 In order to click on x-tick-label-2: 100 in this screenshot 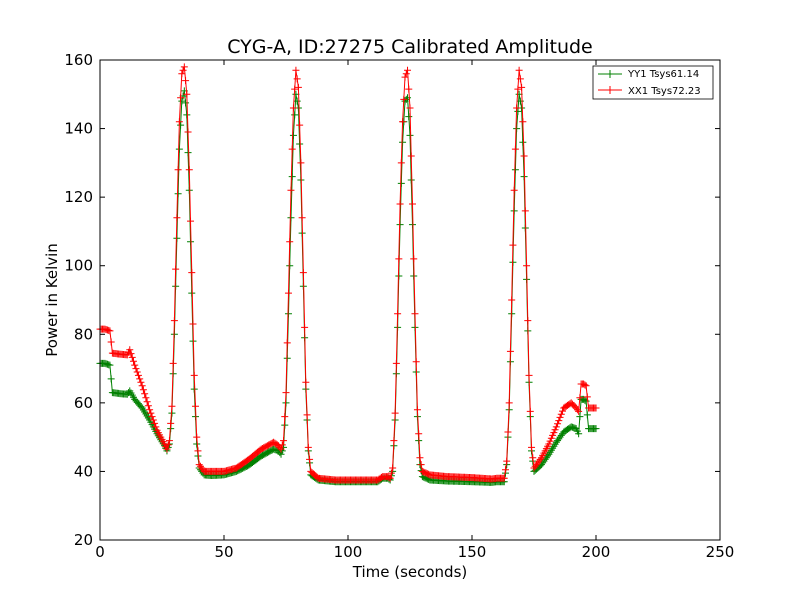, I will do `click(348, 552)`.